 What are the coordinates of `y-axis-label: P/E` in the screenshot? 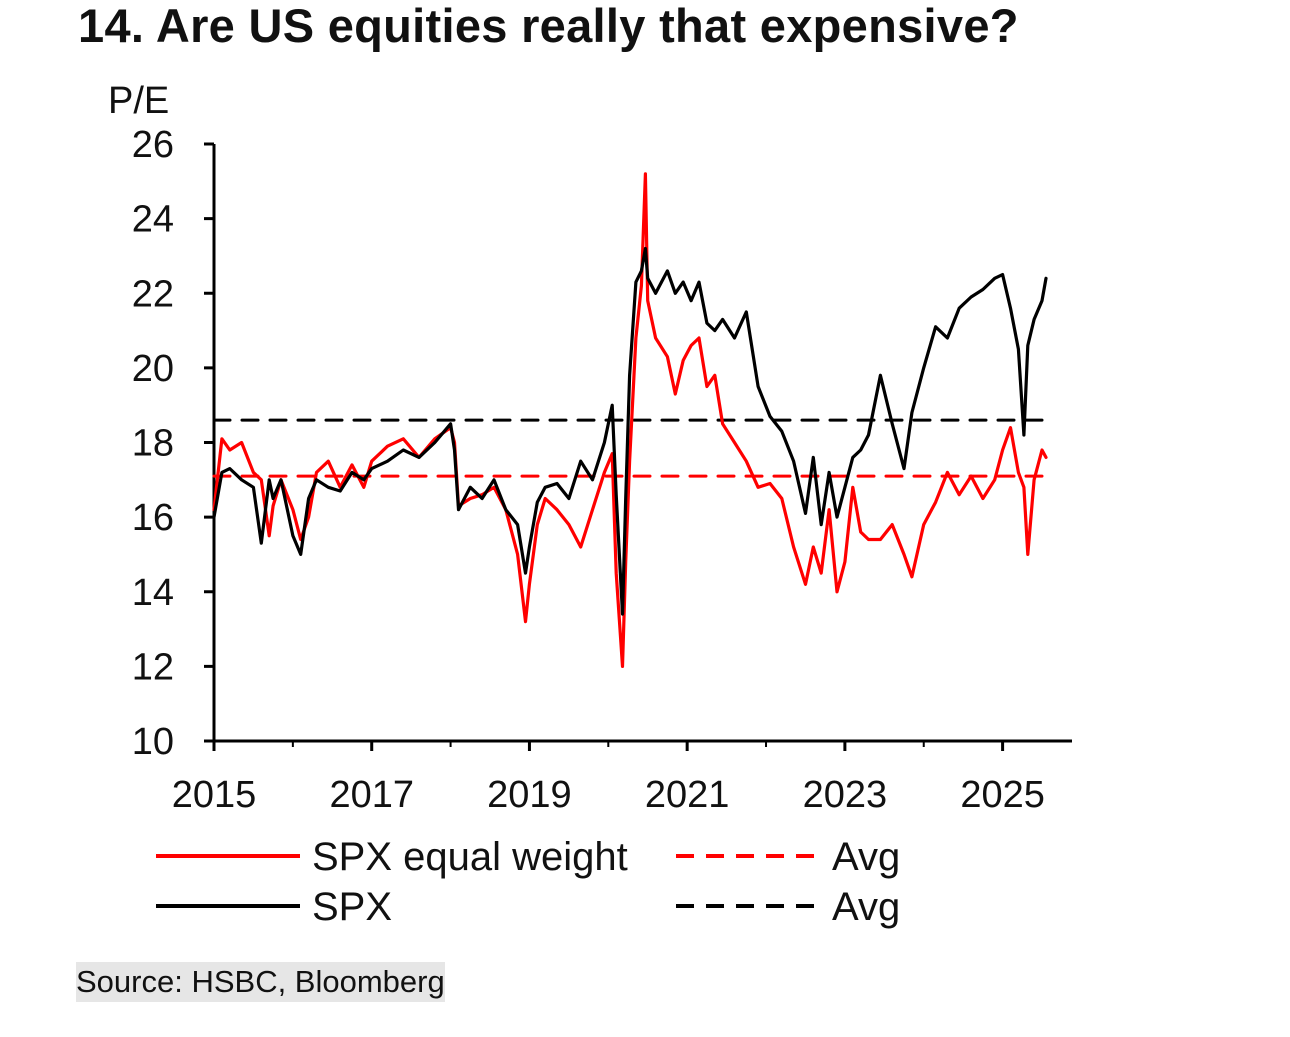 It's located at (138, 101).